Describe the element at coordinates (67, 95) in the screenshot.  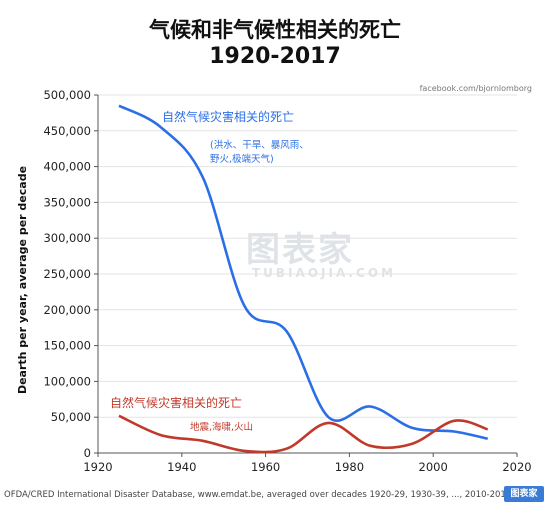
I see `y-tick-label: 500,000` at that location.